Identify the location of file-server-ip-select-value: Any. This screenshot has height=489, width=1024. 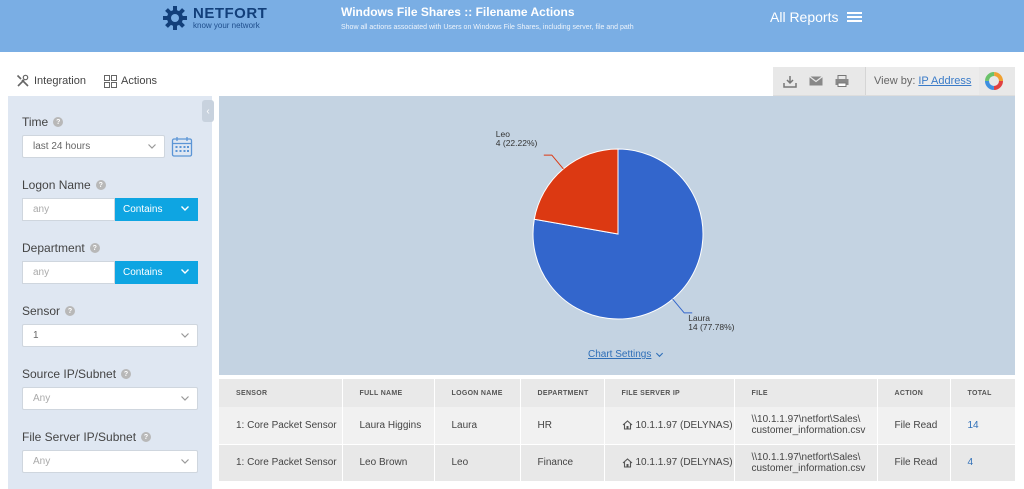
(42, 461).